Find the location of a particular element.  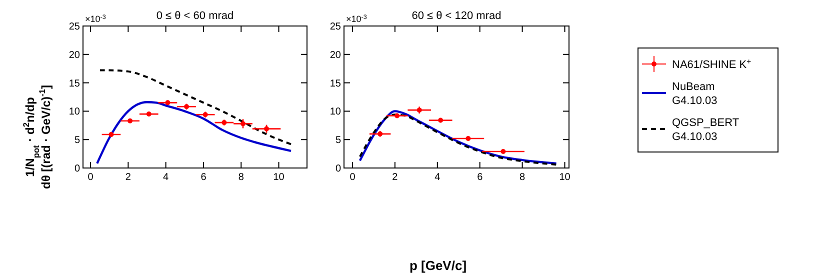

legend-label: NA61/SHINE K$^{+}$ is located at coordinates (712, 63).